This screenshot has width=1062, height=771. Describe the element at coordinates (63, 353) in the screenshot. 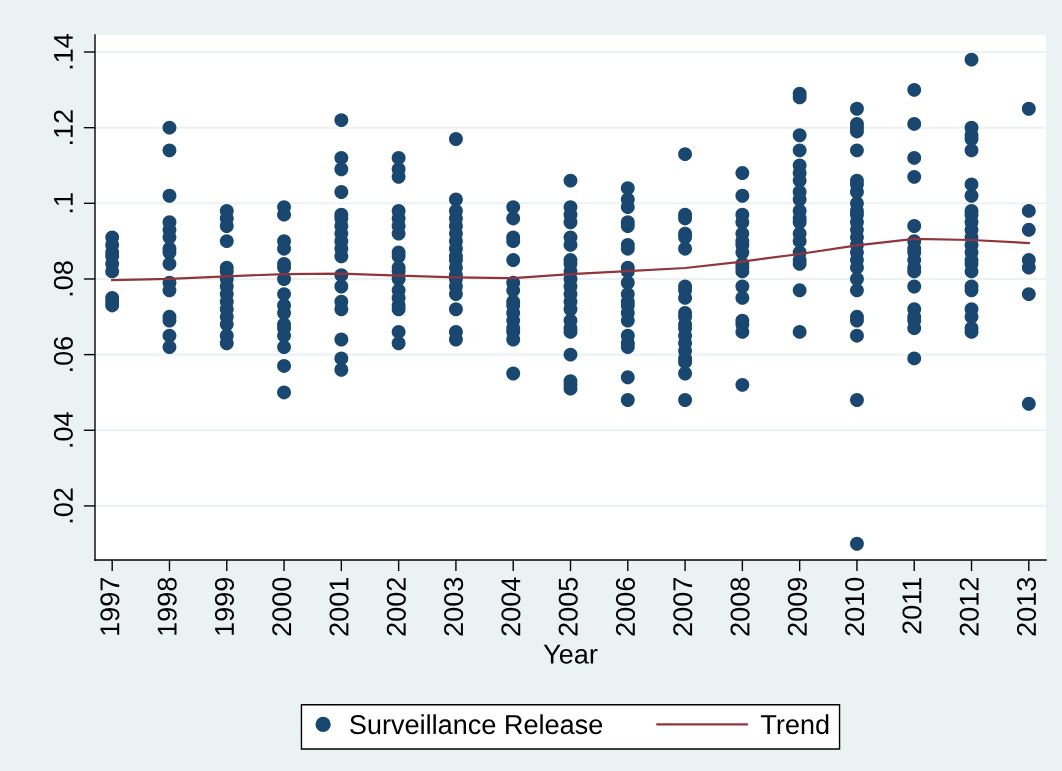

I see `y-tick-label: .06` at that location.